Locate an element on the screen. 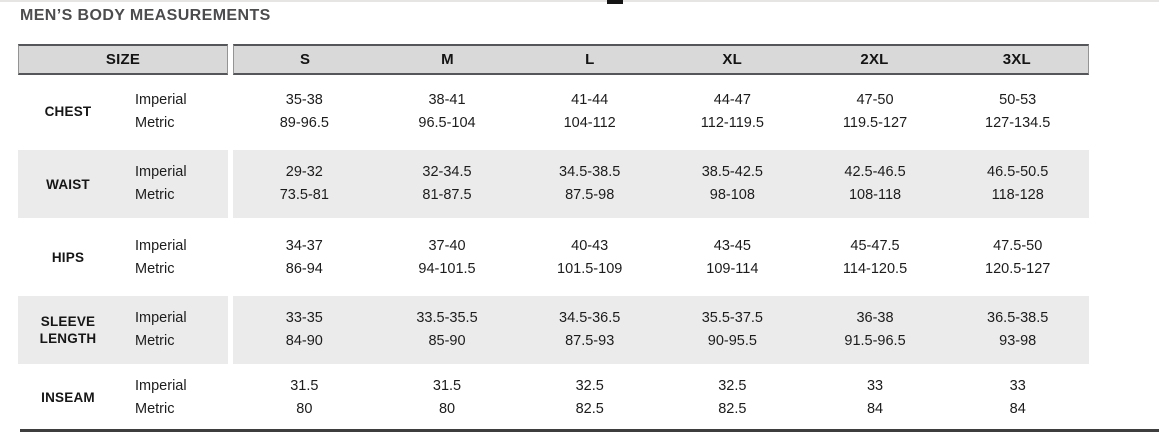  measurement-cell: 41-44 104-112 is located at coordinates (589, 111).